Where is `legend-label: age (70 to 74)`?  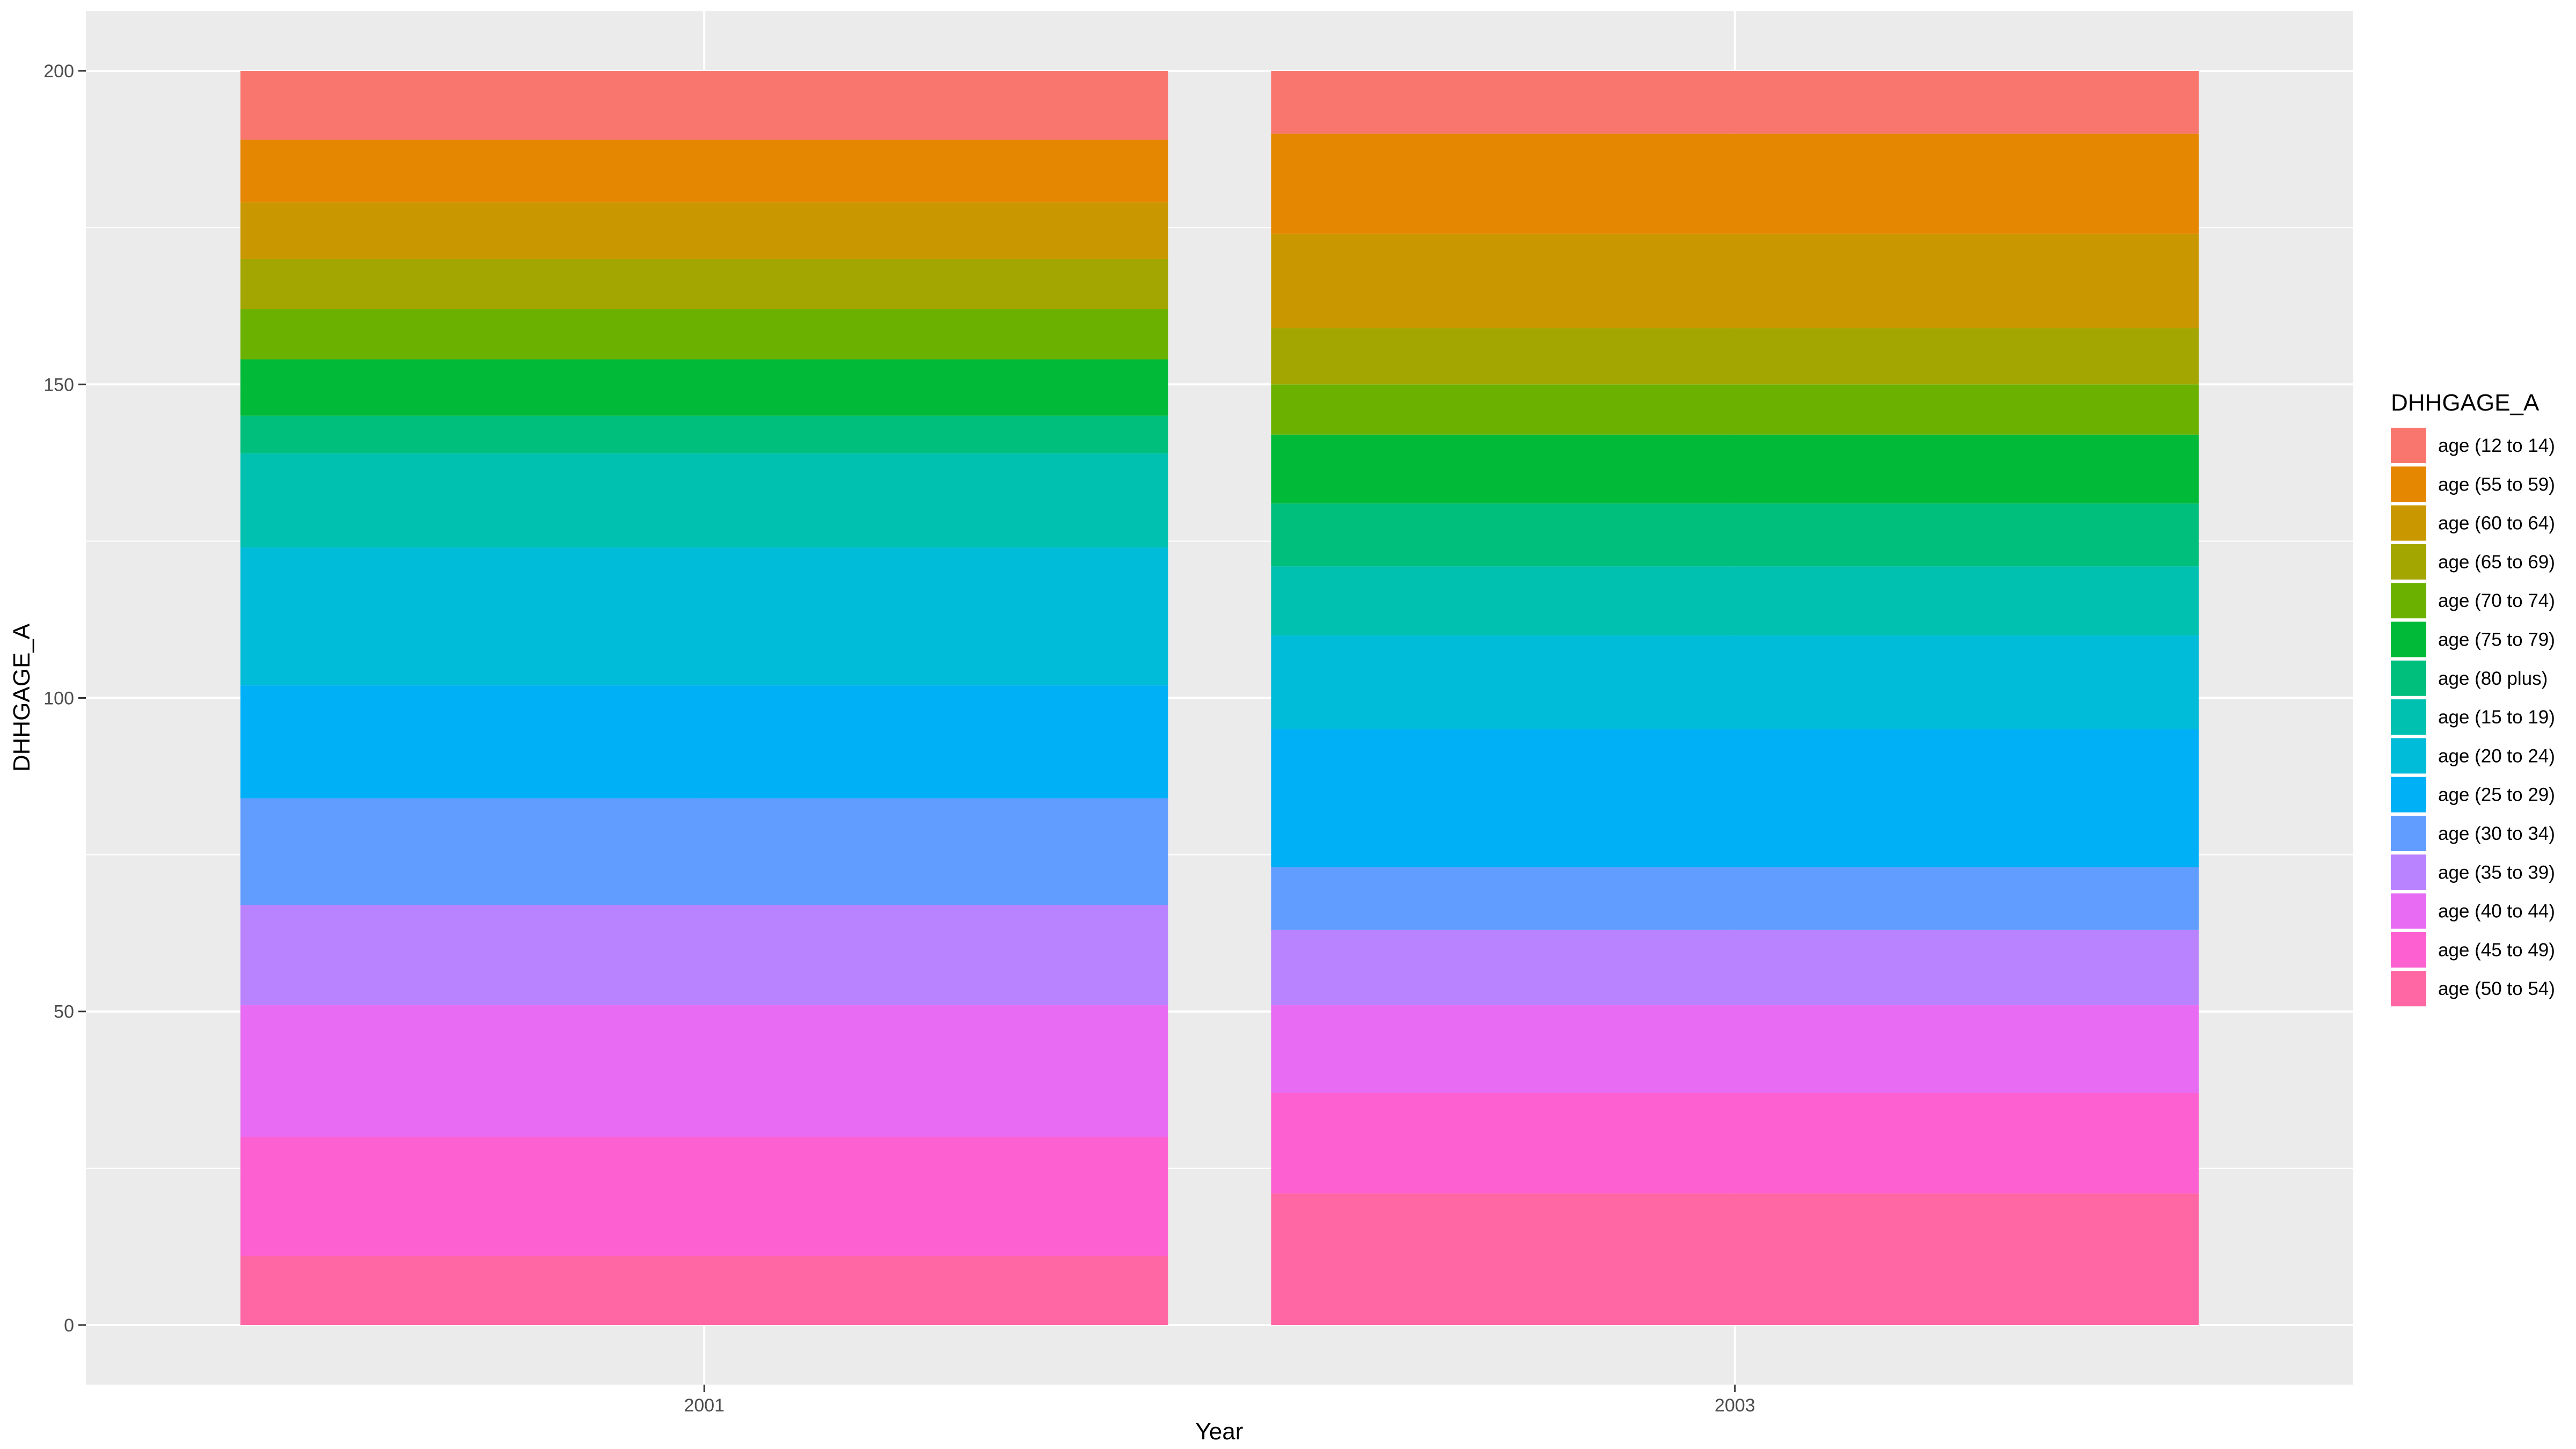 legend-label: age (70 to 74) is located at coordinates (2496, 600).